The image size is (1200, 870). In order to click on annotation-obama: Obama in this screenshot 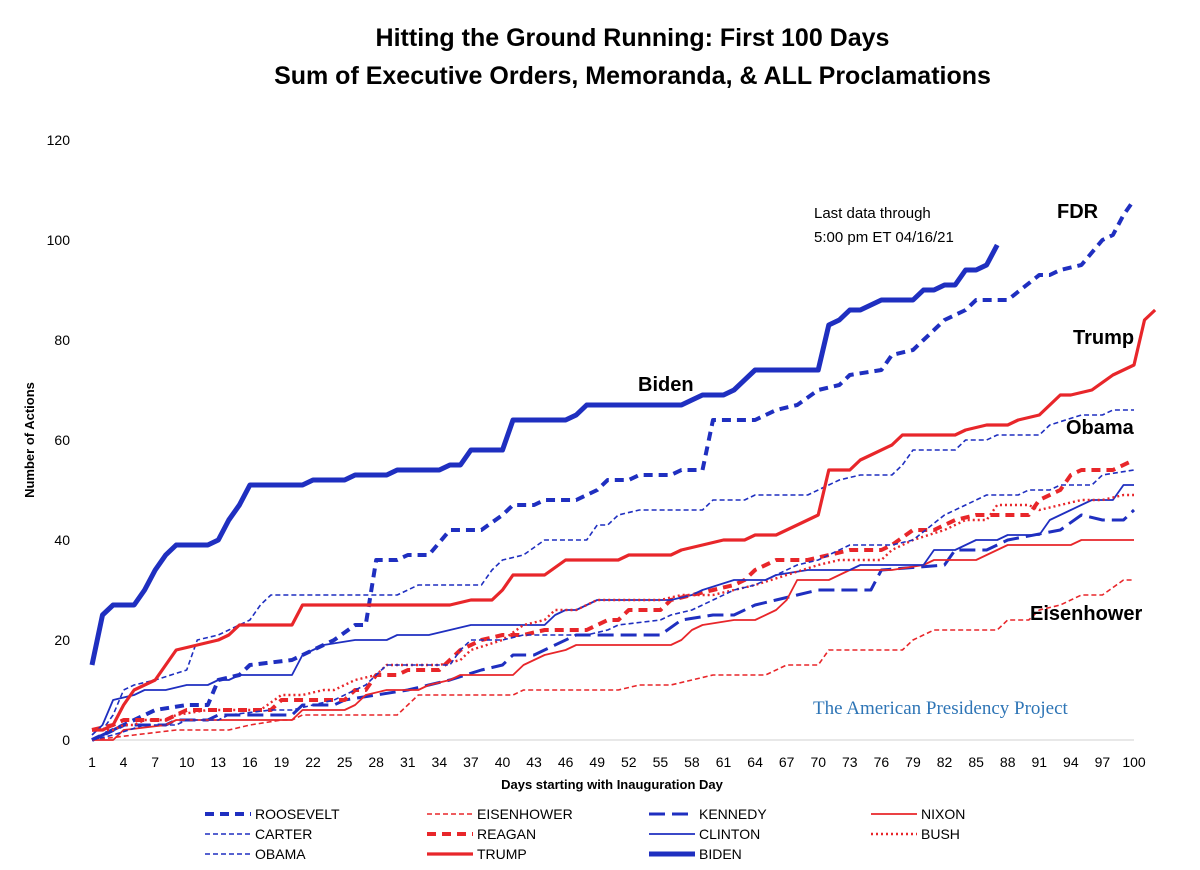, I will do `click(1100, 428)`.